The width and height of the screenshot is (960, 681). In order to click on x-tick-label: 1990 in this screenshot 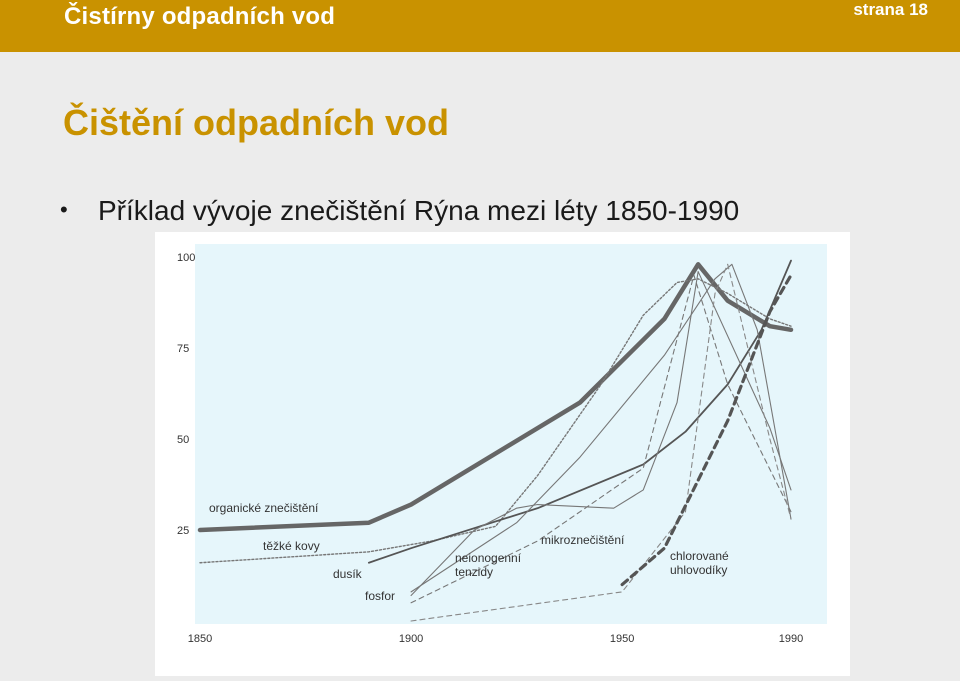, I will do `click(791, 639)`.